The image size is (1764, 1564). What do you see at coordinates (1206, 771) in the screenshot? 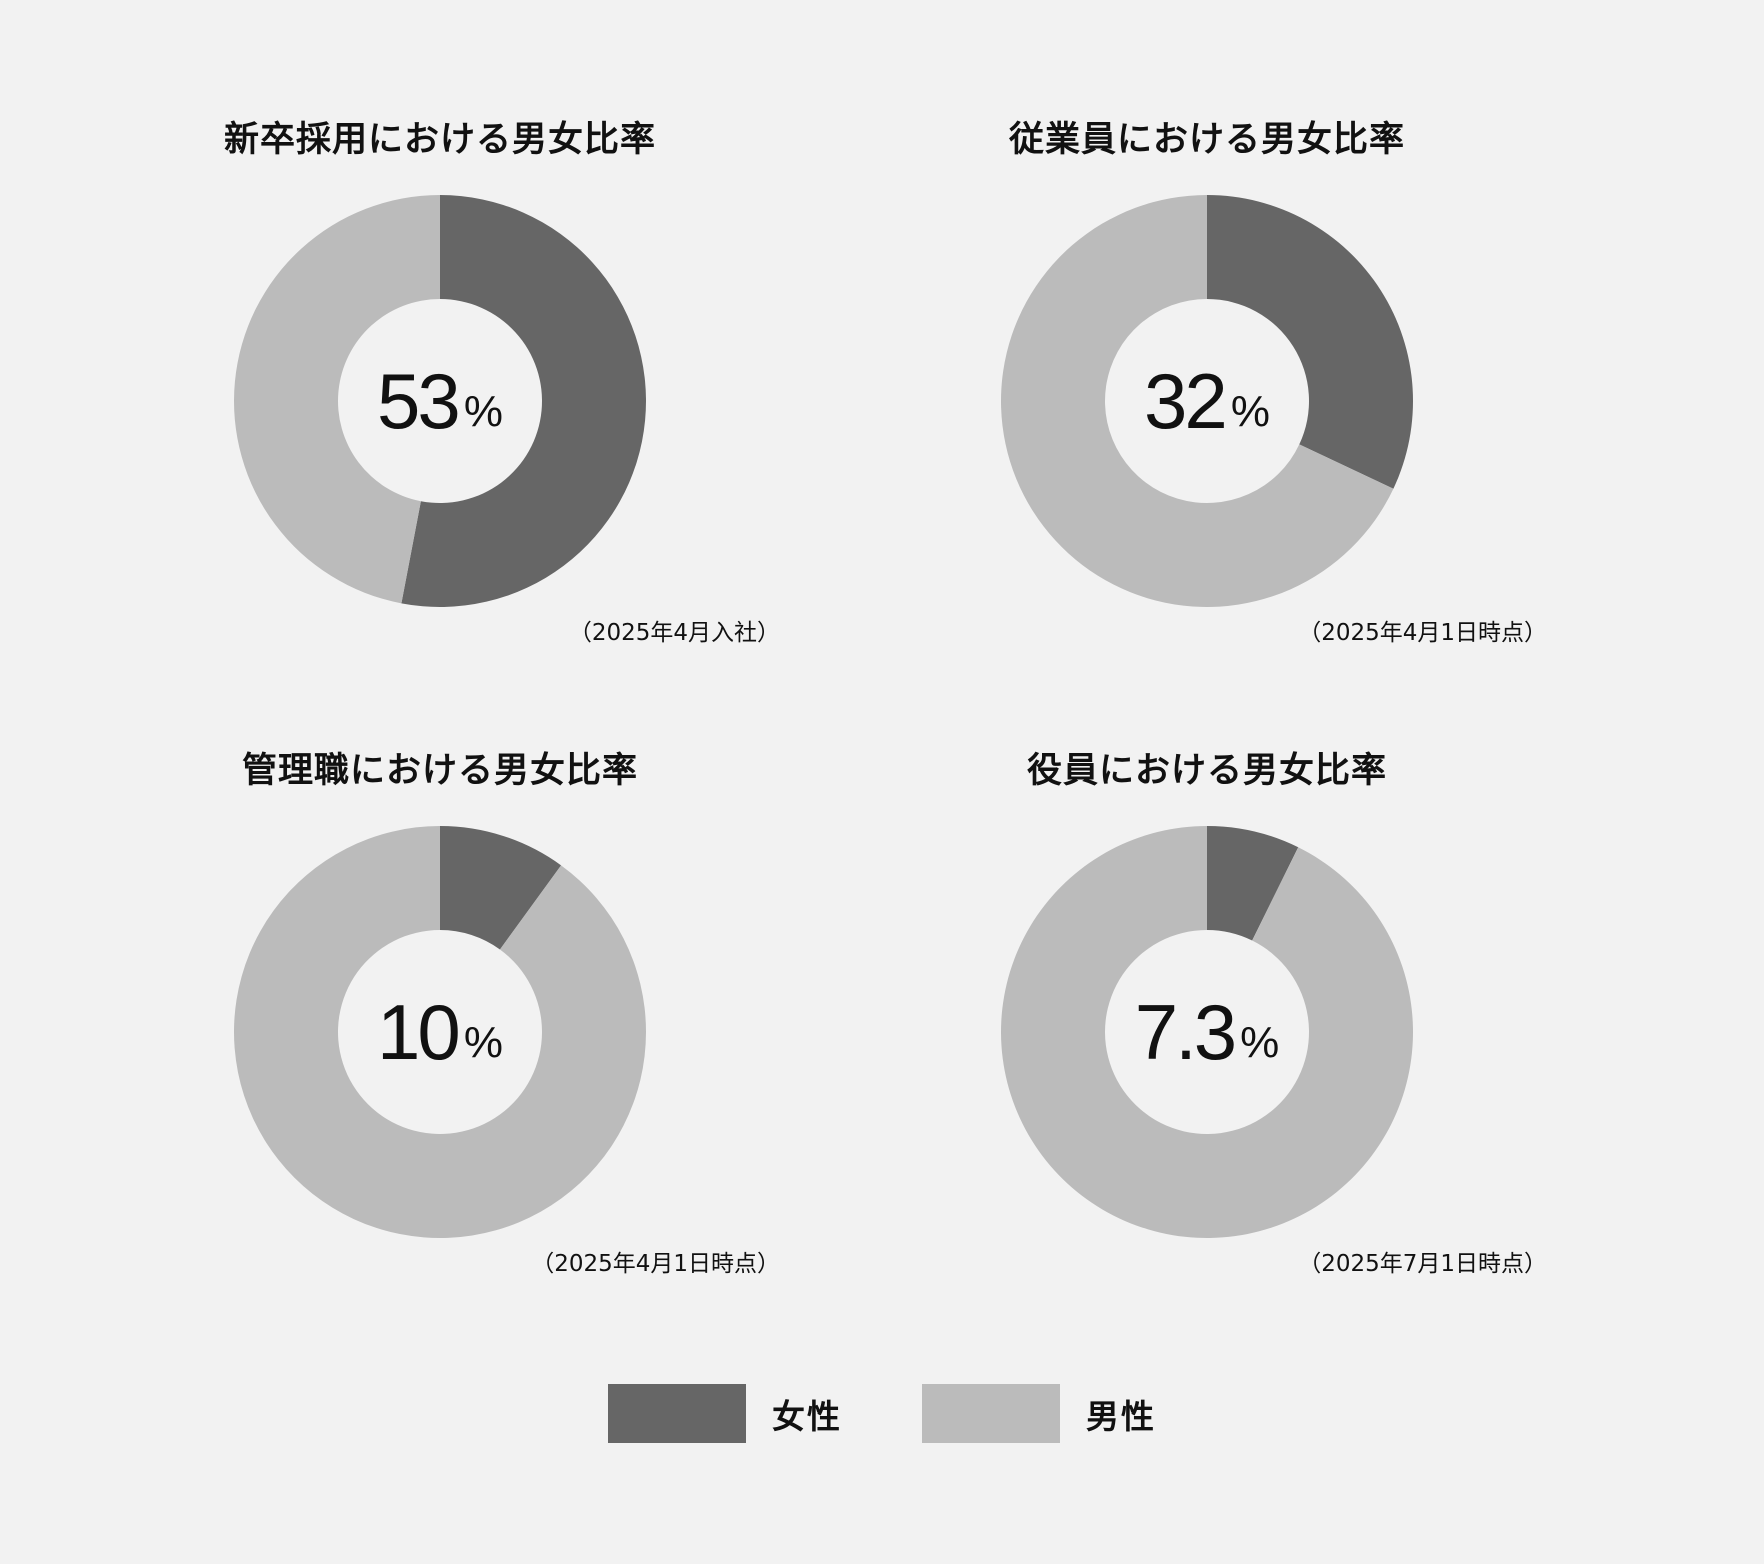
I see `chart-title: 役員における男女比率` at bounding box center [1206, 771].